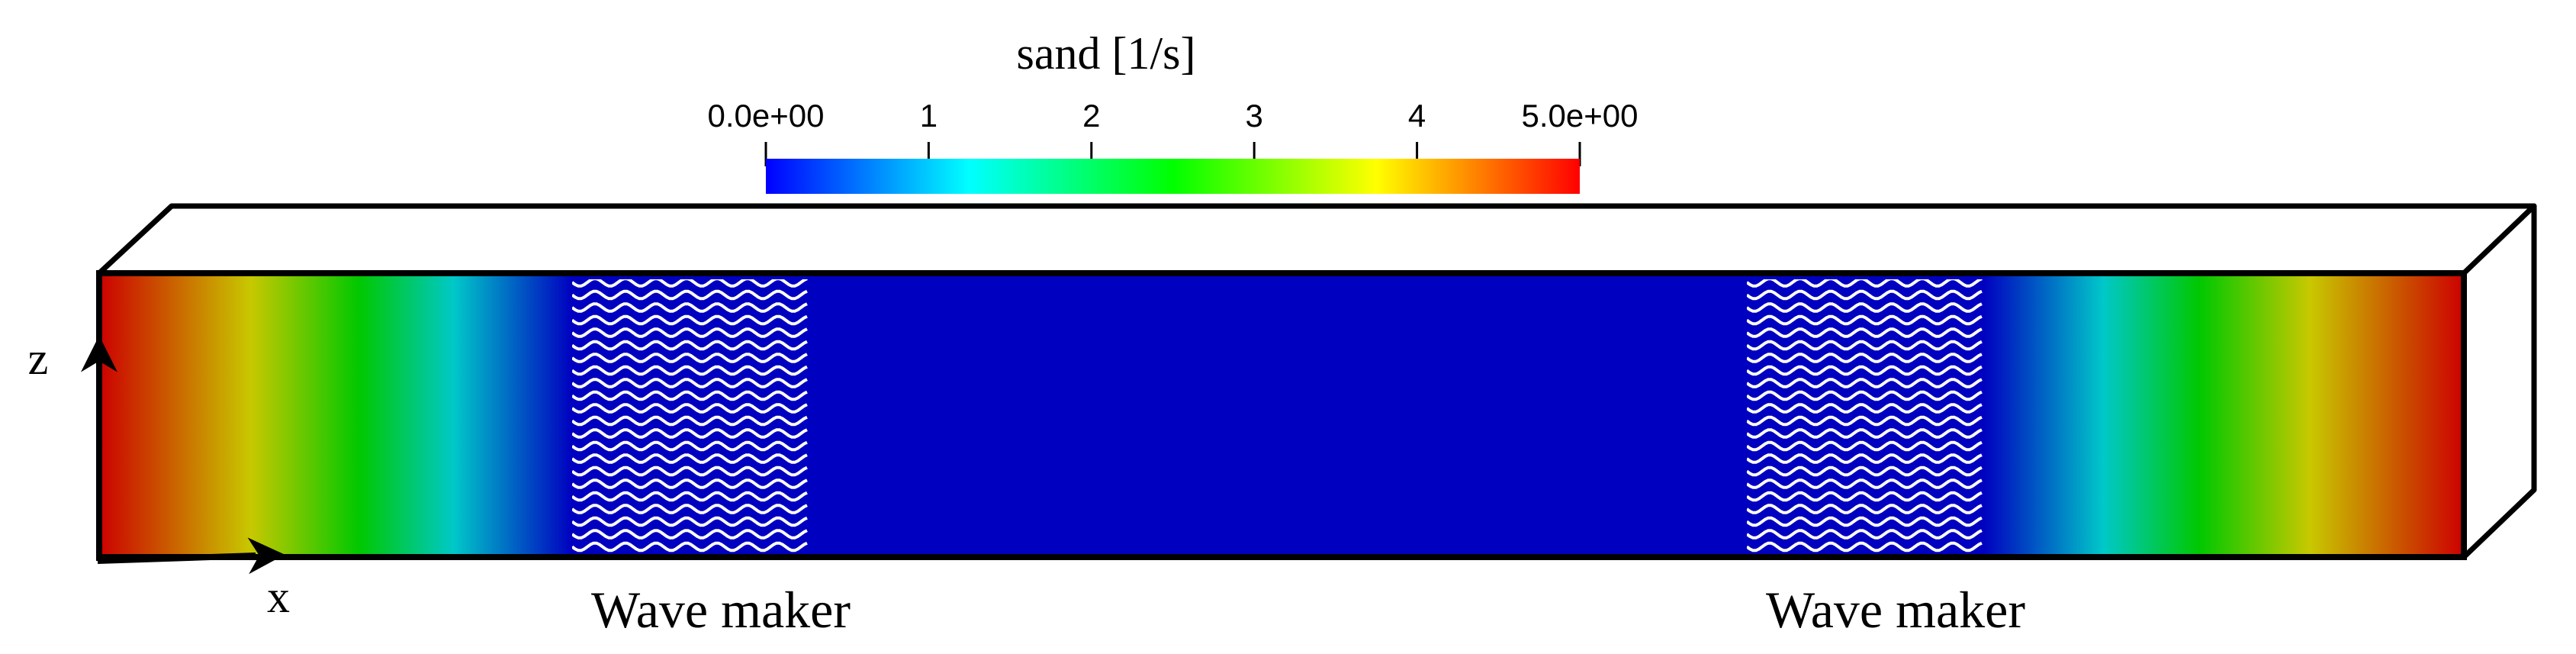 This screenshot has height=654, width=2576. What do you see at coordinates (1316, 239) in the screenshot?
I see `flume-top-face` at bounding box center [1316, 239].